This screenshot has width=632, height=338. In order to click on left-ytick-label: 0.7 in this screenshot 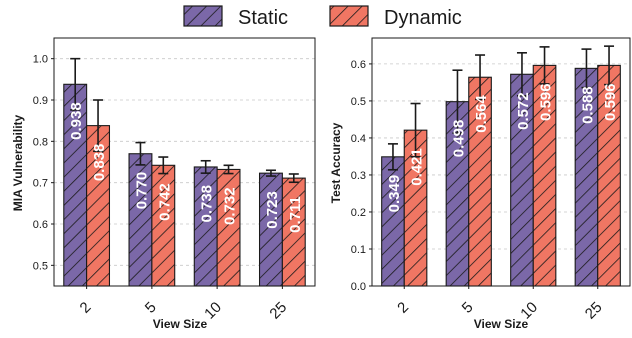, I will do `click(40, 184)`.